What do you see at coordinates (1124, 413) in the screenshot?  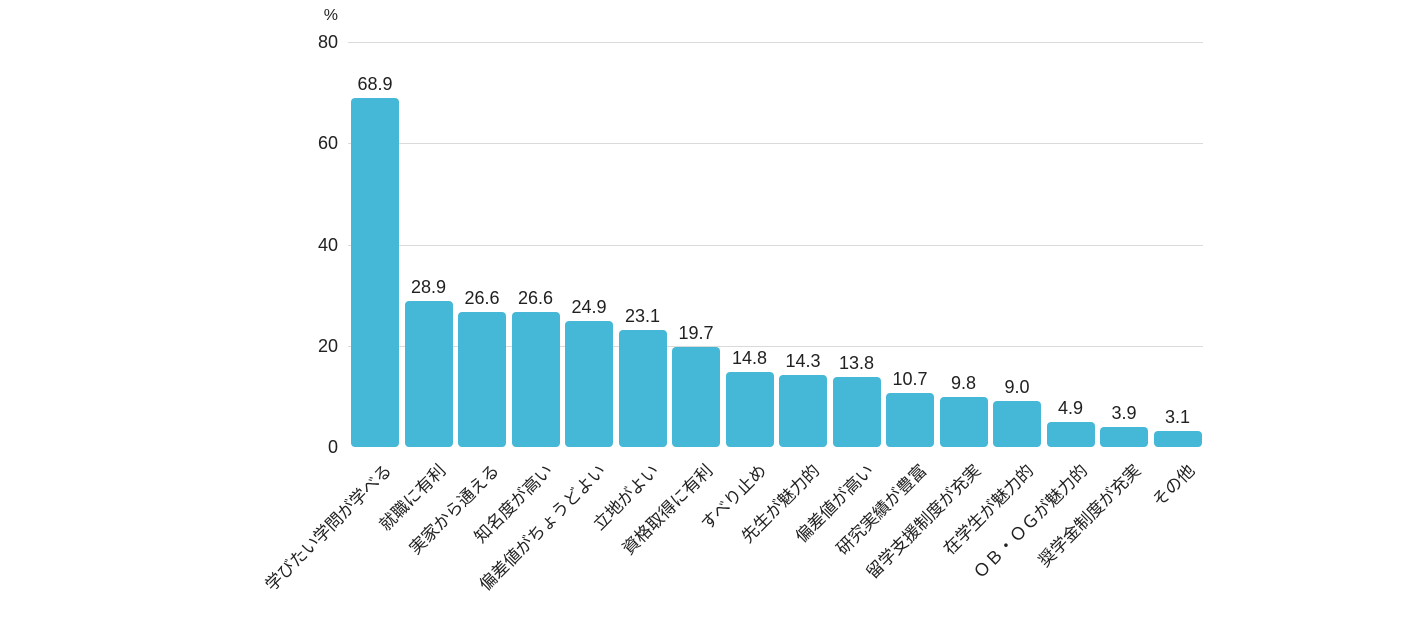 I see `bar-value-label: 3.9` at bounding box center [1124, 413].